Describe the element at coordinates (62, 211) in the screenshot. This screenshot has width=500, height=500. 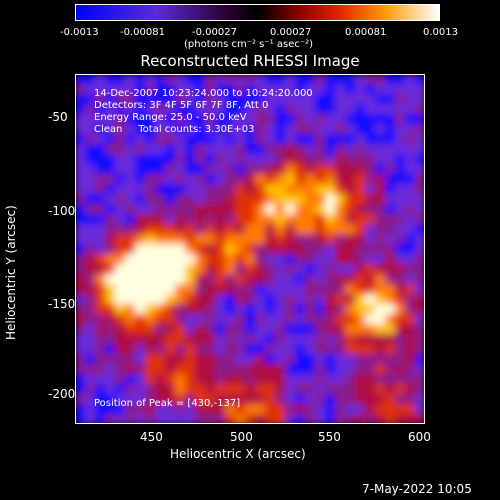
I see `y-tick-label: -100` at that location.